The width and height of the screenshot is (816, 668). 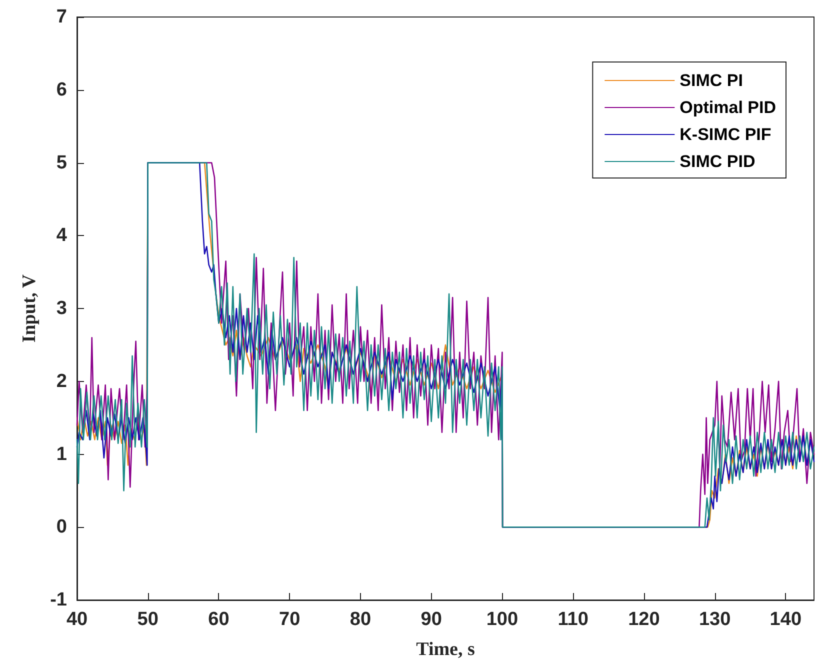 I want to click on y-tick-label: 5, so click(x=62, y=163).